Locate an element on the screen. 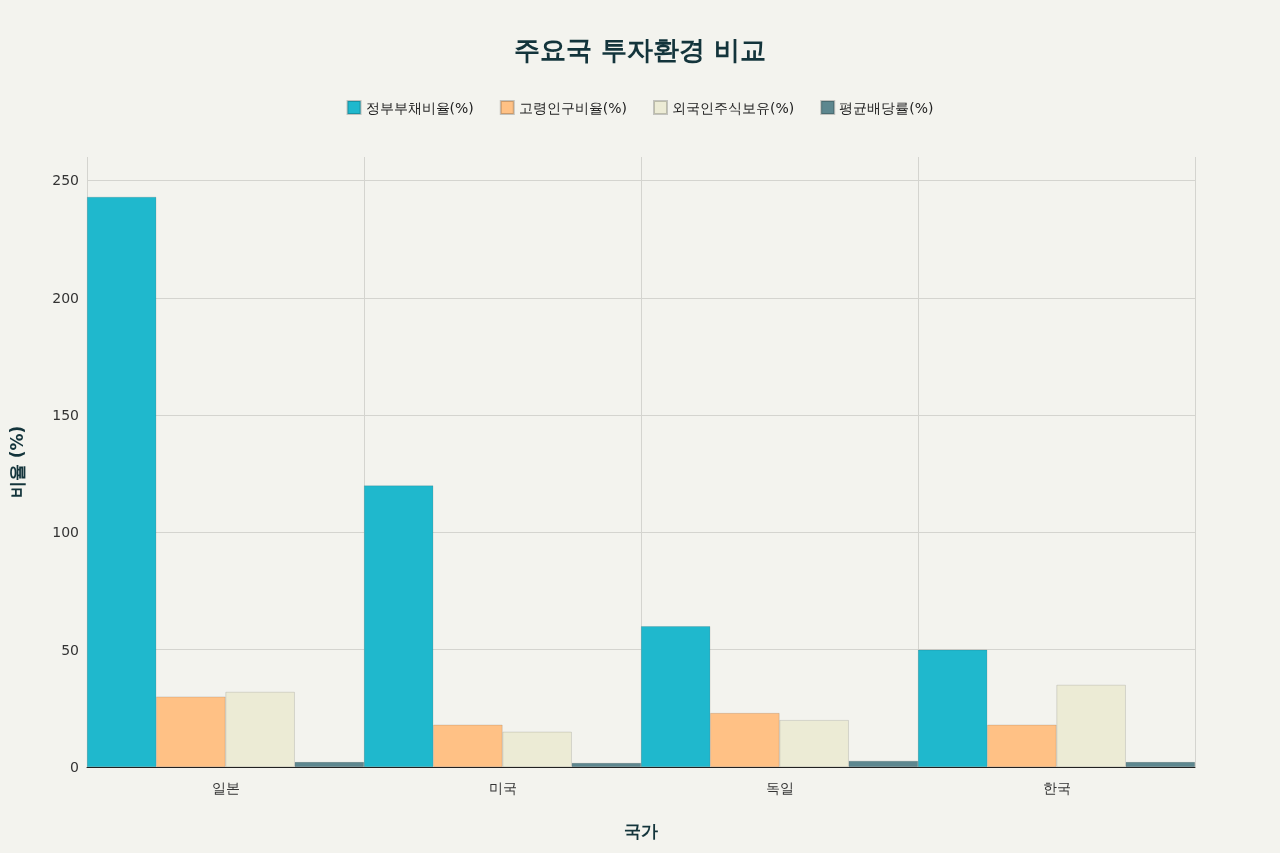 This screenshot has width=1280, height=853. y-tick-label: 250 is located at coordinates (65, 180).